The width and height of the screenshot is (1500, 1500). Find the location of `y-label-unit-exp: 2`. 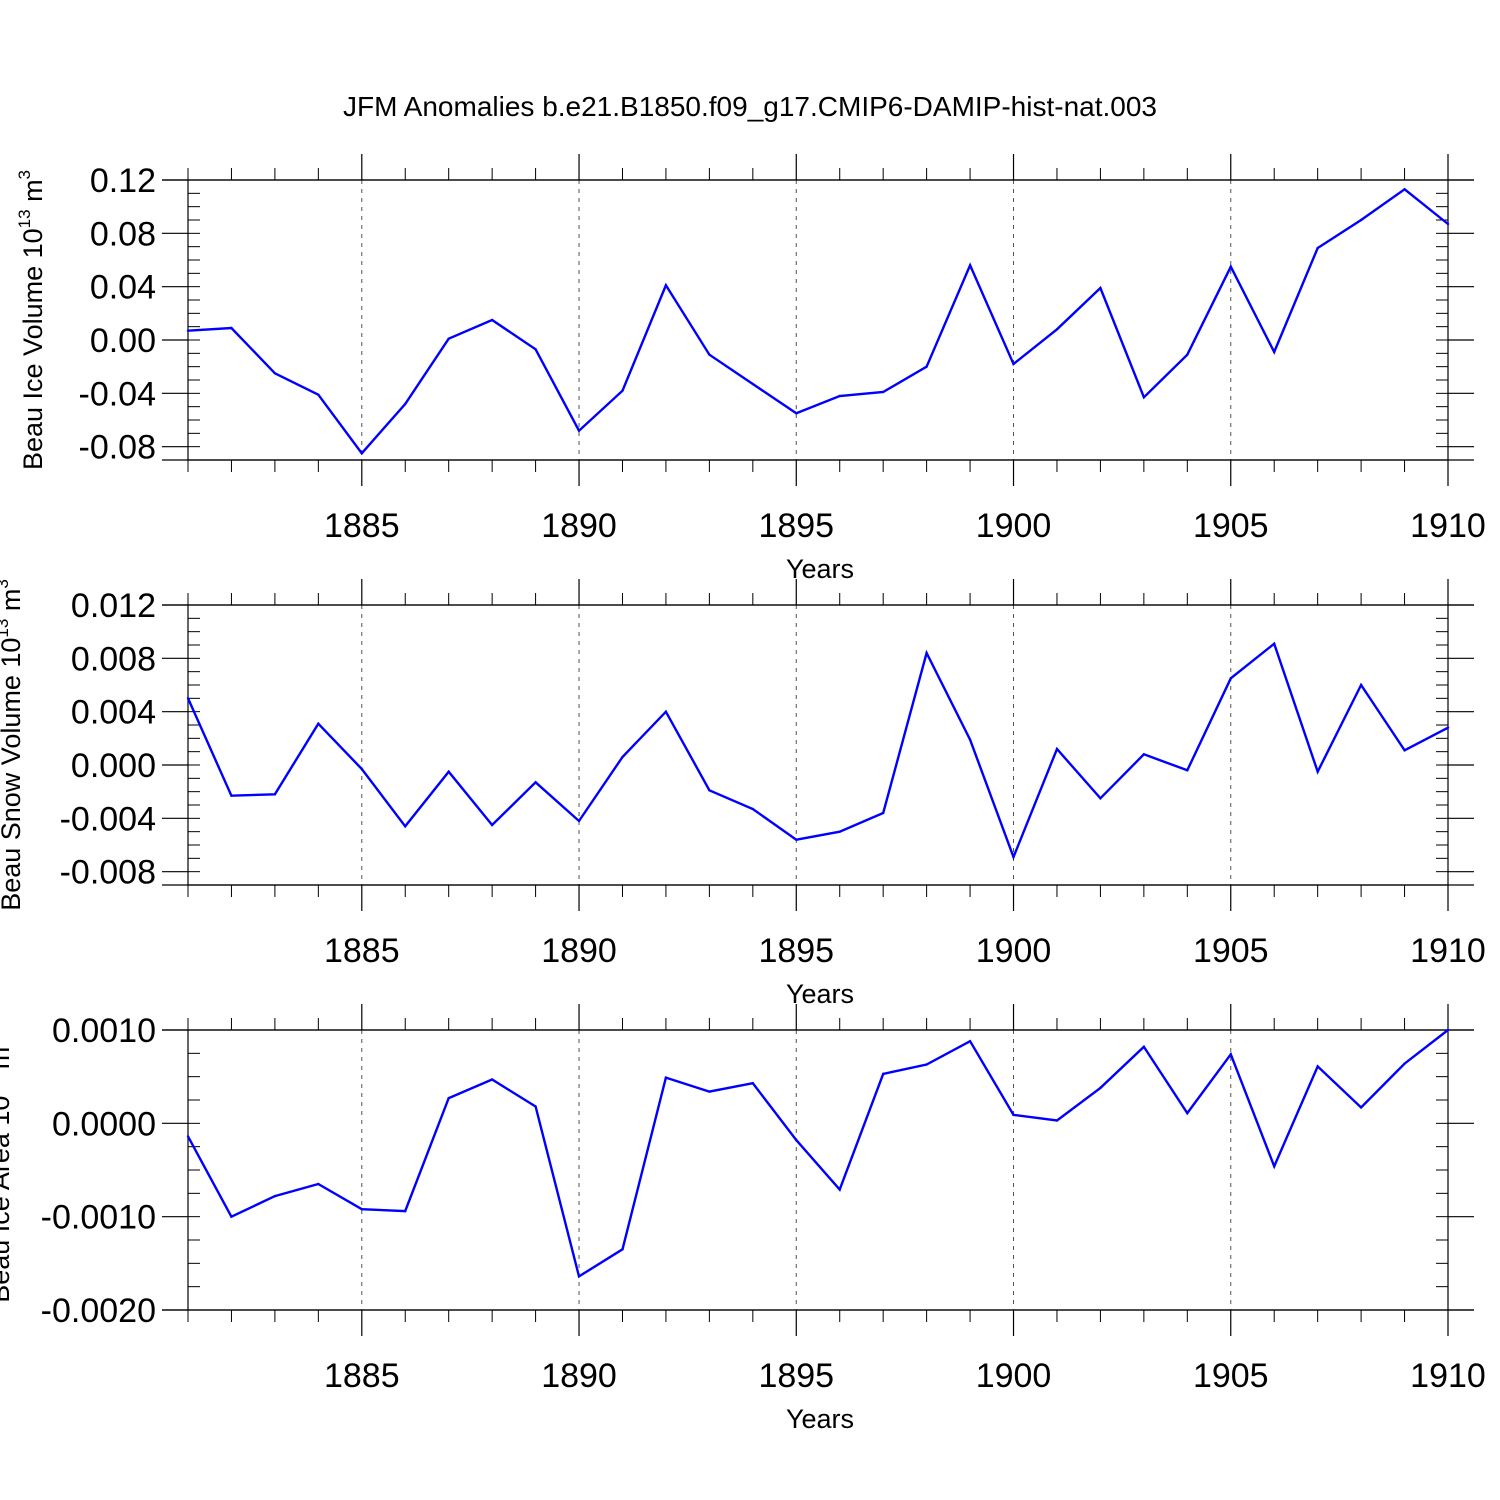

y-label-unit-exp: 2 is located at coordinates (0, 1041).